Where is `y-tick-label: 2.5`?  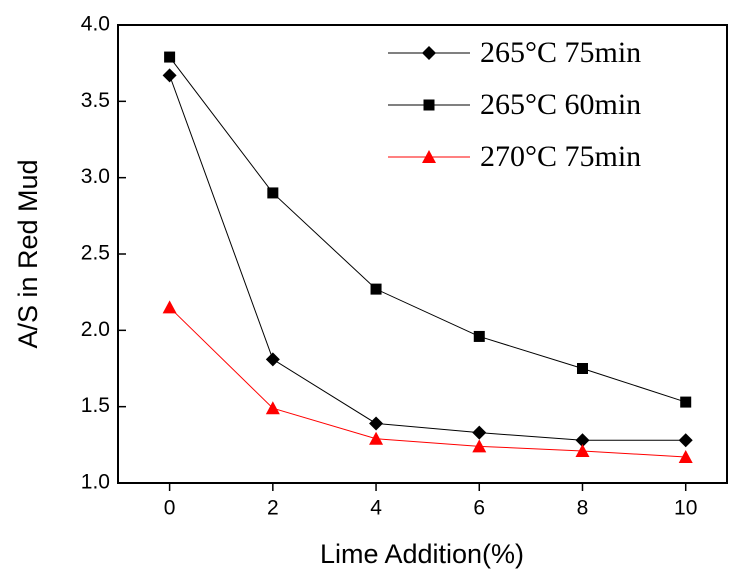
y-tick-label: 2.5 is located at coordinates (95, 253).